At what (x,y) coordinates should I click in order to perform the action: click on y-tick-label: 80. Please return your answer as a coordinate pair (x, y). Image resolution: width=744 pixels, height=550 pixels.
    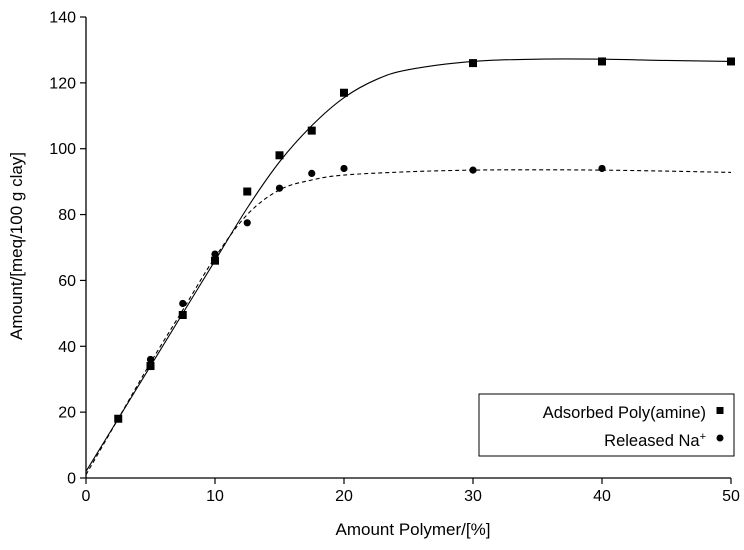
    Looking at the image, I should click on (67, 215).